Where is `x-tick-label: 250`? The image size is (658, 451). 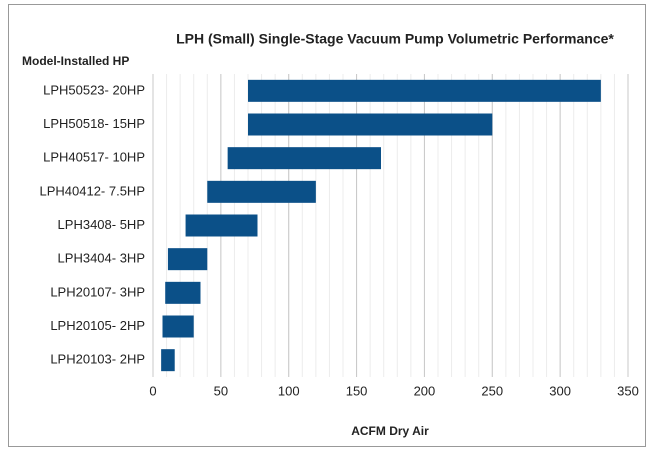
x-tick-label: 250 is located at coordinates (492, 390).